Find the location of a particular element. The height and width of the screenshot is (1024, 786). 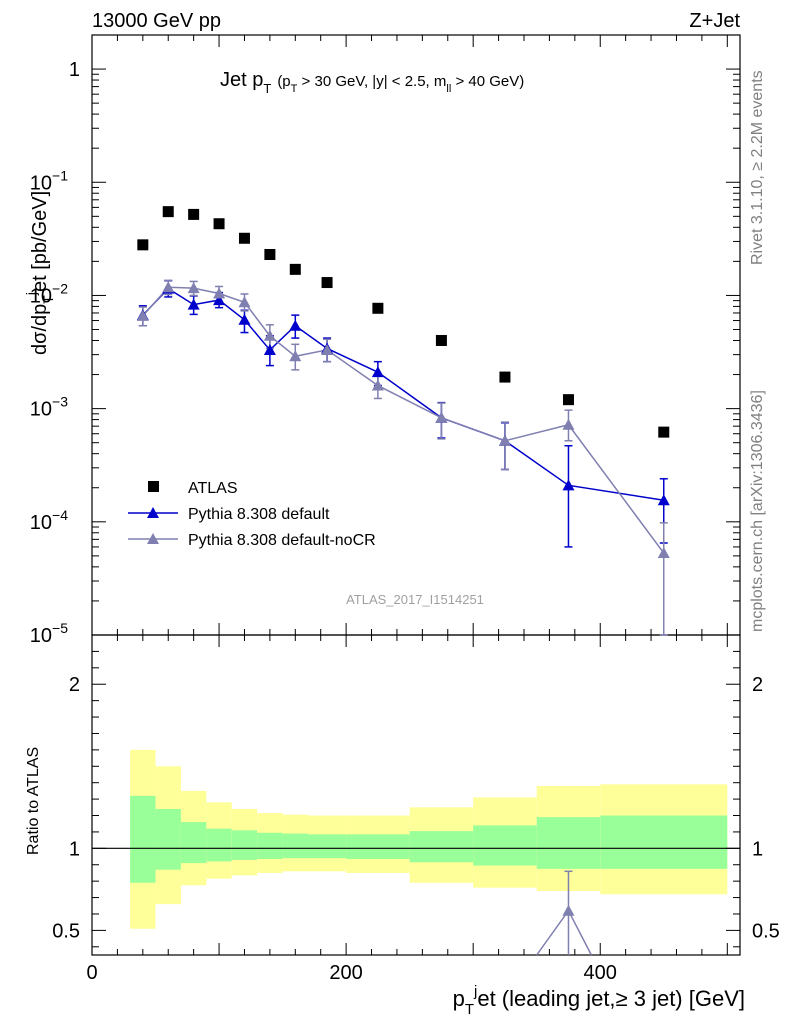

legend-nocr-marker is located at coordinates (153, 538).